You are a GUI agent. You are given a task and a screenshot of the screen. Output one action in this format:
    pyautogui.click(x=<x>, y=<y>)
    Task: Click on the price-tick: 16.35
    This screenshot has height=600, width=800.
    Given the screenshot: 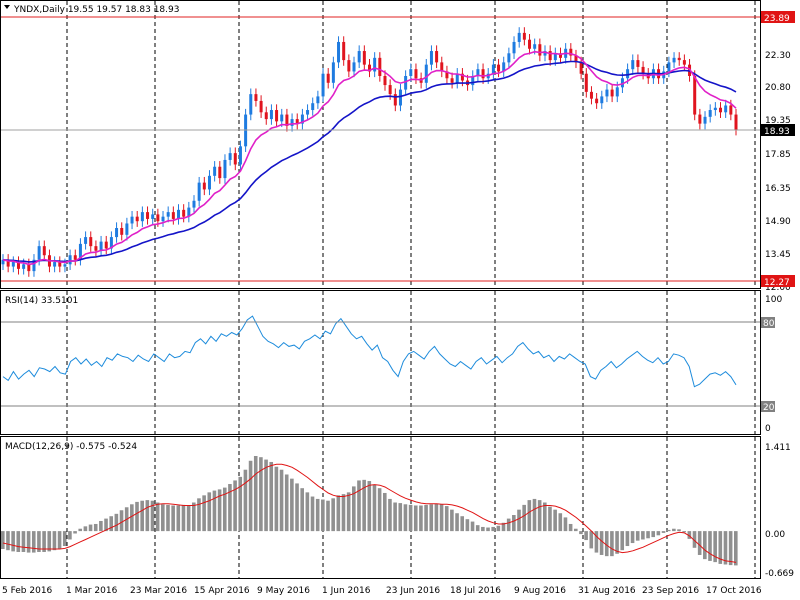 What is the action you would take?
    pyautogui.click(x=778, y=189)
    